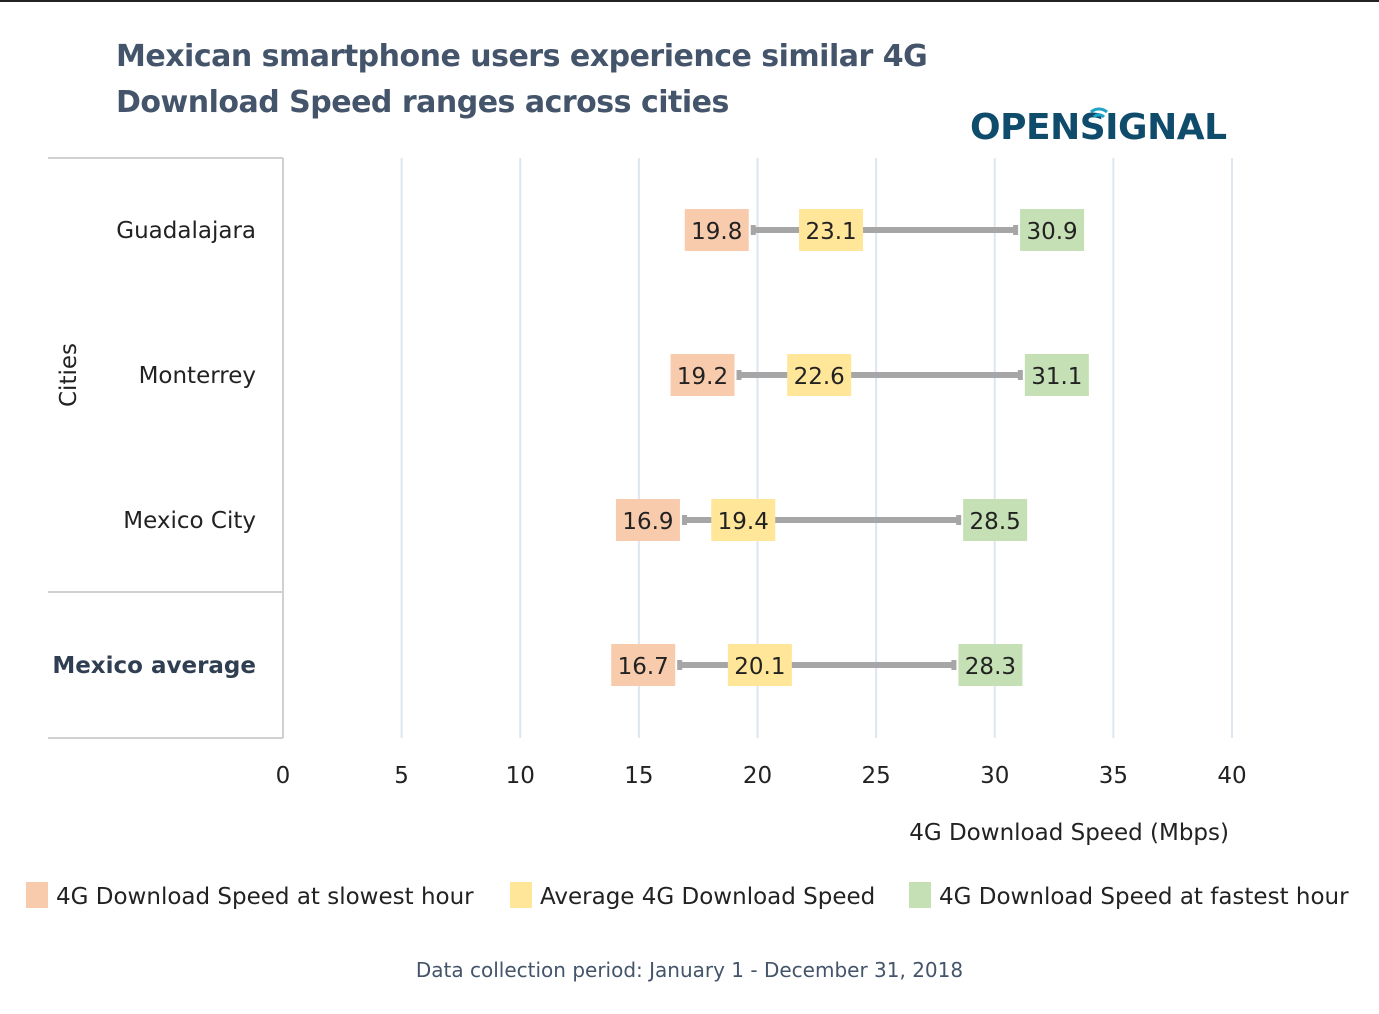  I want to click on category-label: Mexico average, so click(154, 666).